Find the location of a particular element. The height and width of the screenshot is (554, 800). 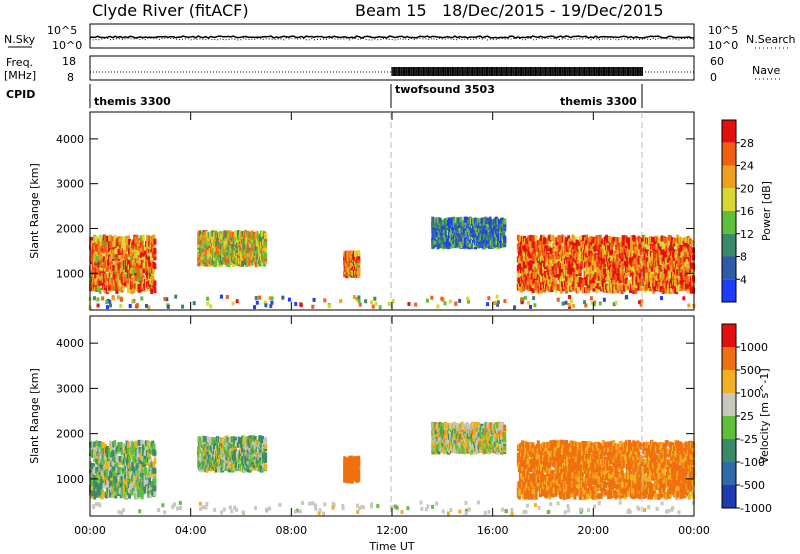

colorbar-tick-label: 12 is located at coordinates (747, 234).